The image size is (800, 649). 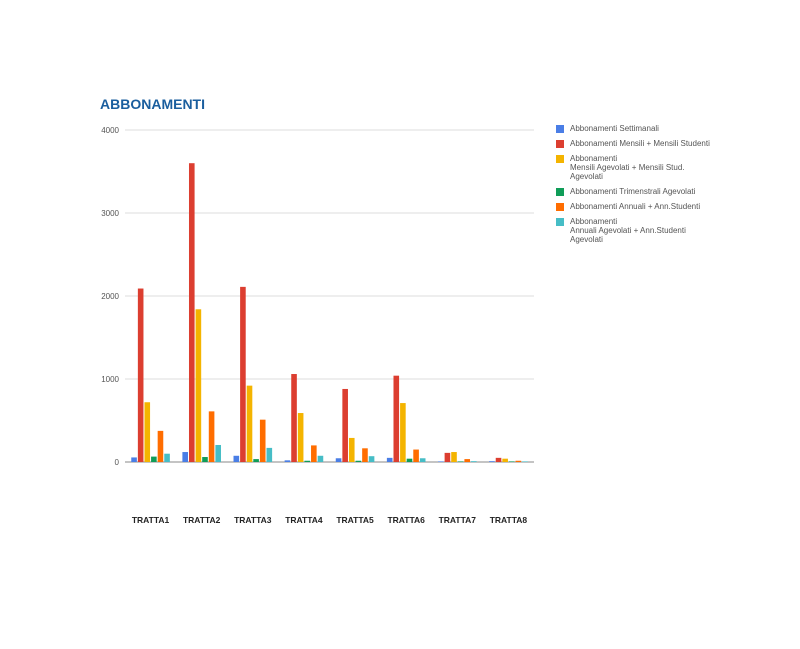 I want to click on legend-label: Abbonamenti Annuali + Ann.Studenti, so click(x=635, y=206).